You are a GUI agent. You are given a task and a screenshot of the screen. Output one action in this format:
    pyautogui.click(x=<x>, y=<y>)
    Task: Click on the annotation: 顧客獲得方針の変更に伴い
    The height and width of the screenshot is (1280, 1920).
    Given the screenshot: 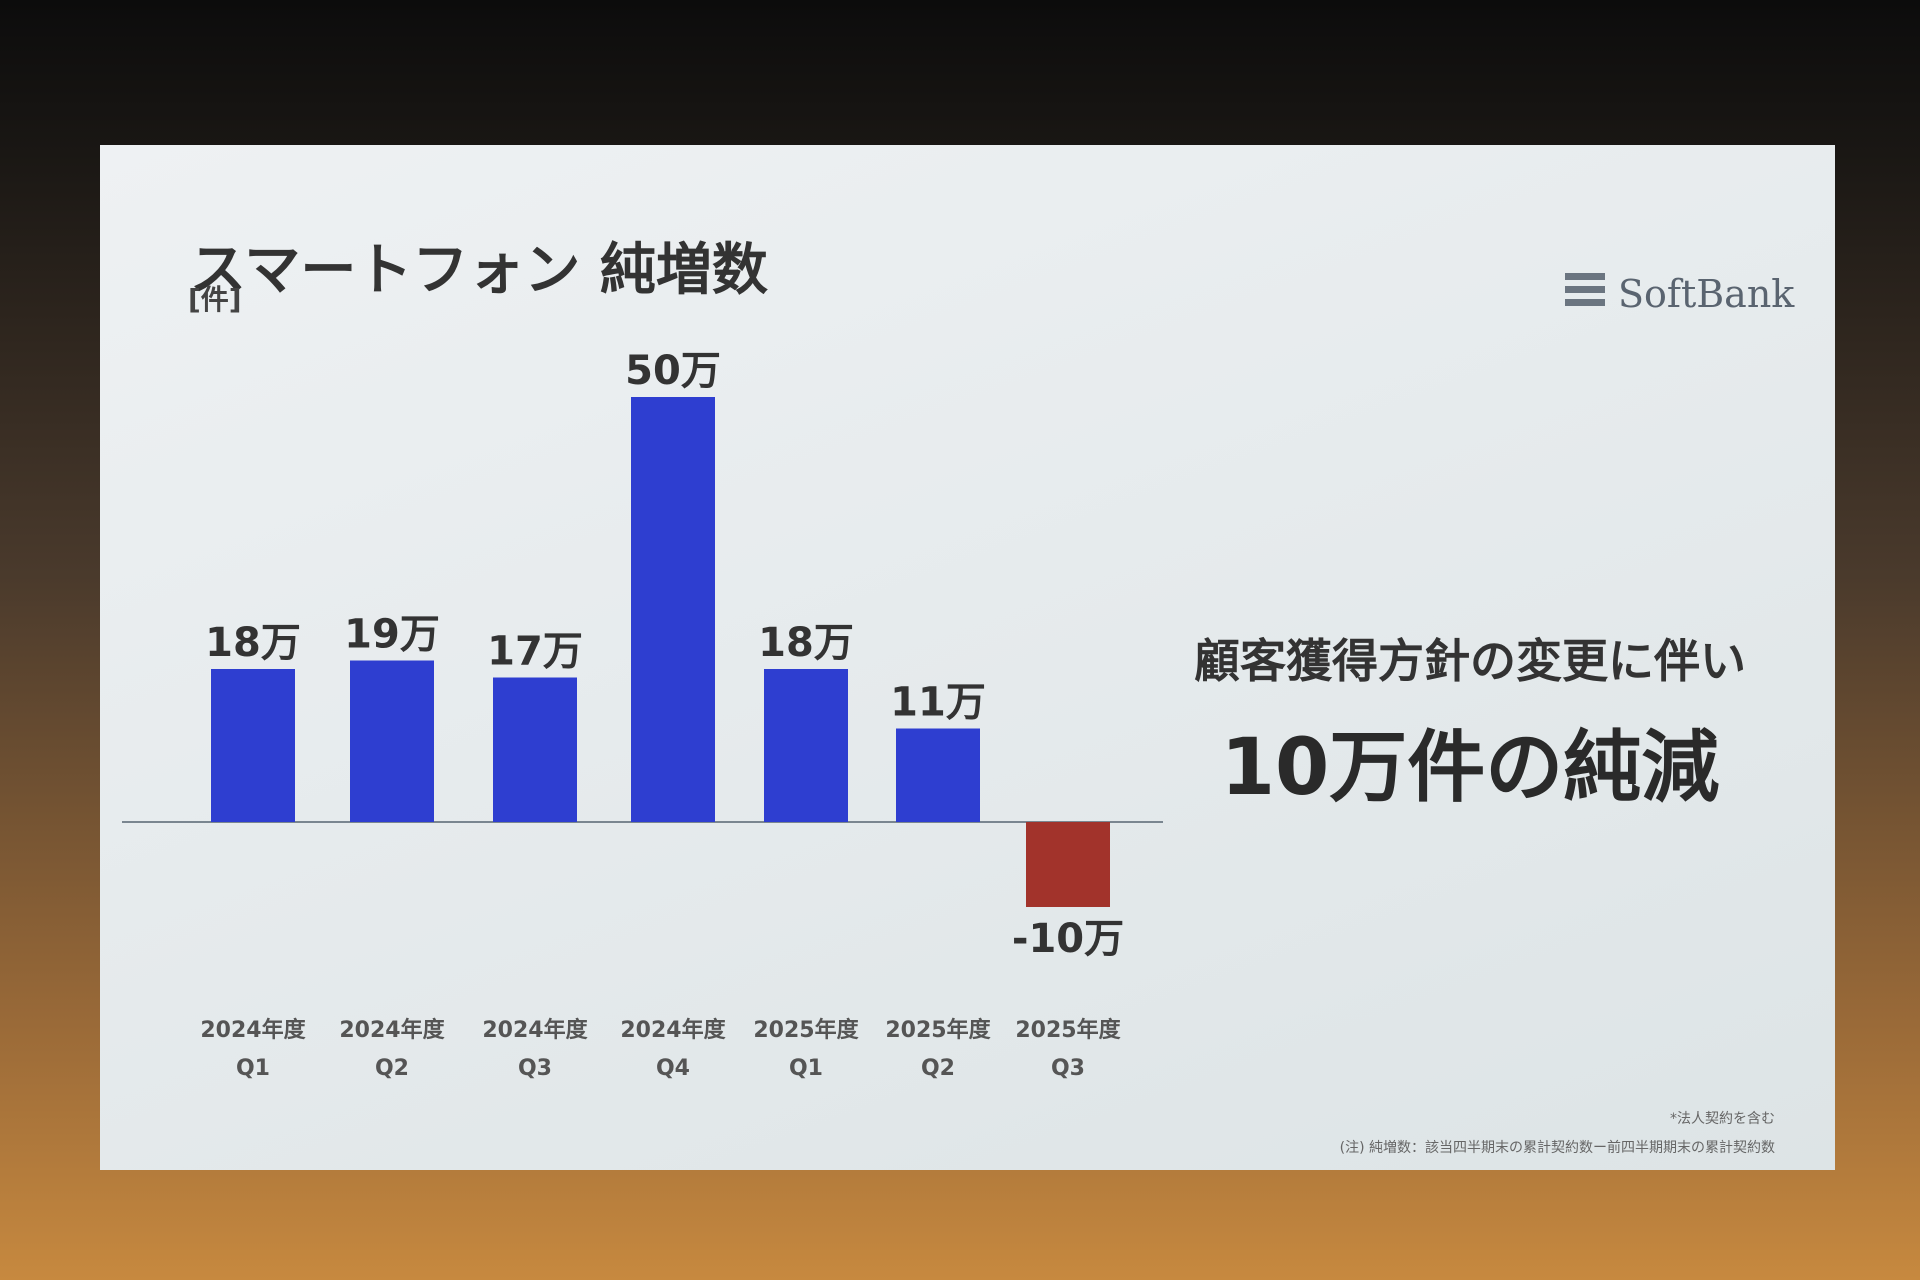 What is the action you would take?
    pyautogui.click(x=1470, y=661)
    